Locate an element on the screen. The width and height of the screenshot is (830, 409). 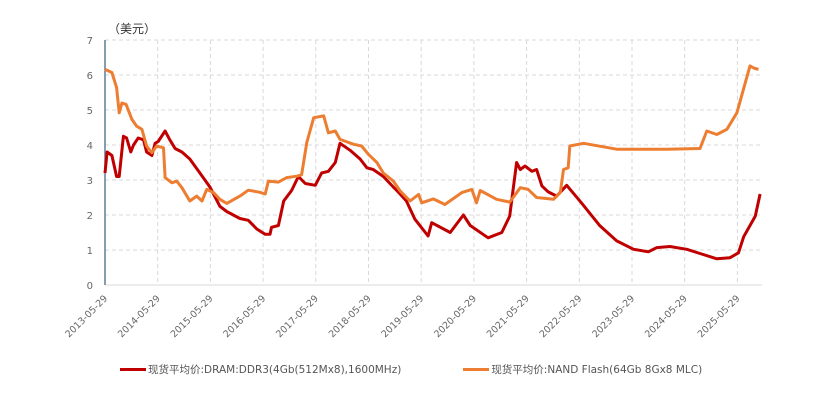
x-tick-label: 2022-05-29 is located at coordinates (561, 316).